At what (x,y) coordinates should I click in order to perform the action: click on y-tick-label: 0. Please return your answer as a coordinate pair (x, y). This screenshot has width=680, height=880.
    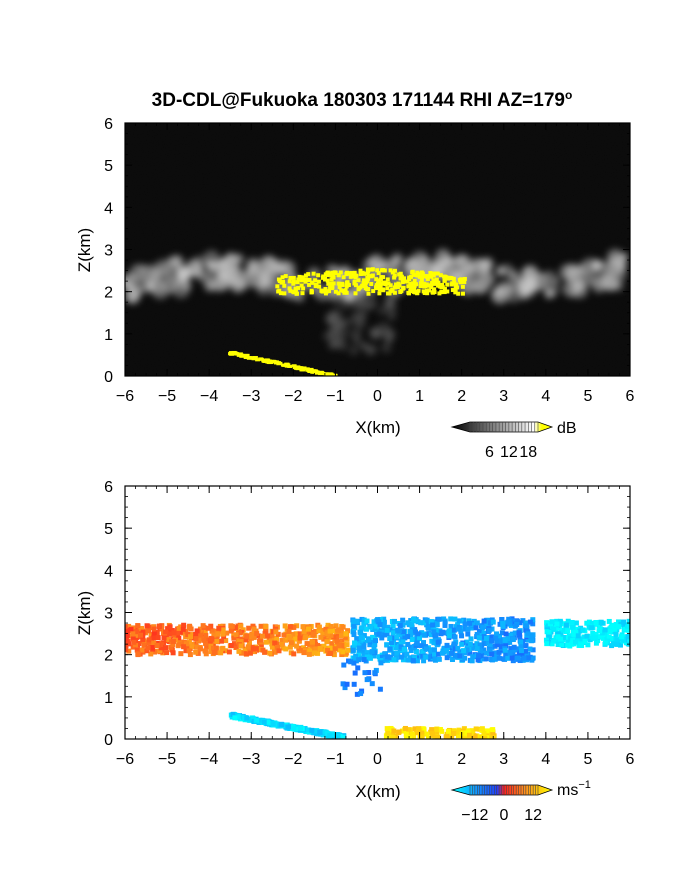
    Looking at the image, I should click on (108, 377).